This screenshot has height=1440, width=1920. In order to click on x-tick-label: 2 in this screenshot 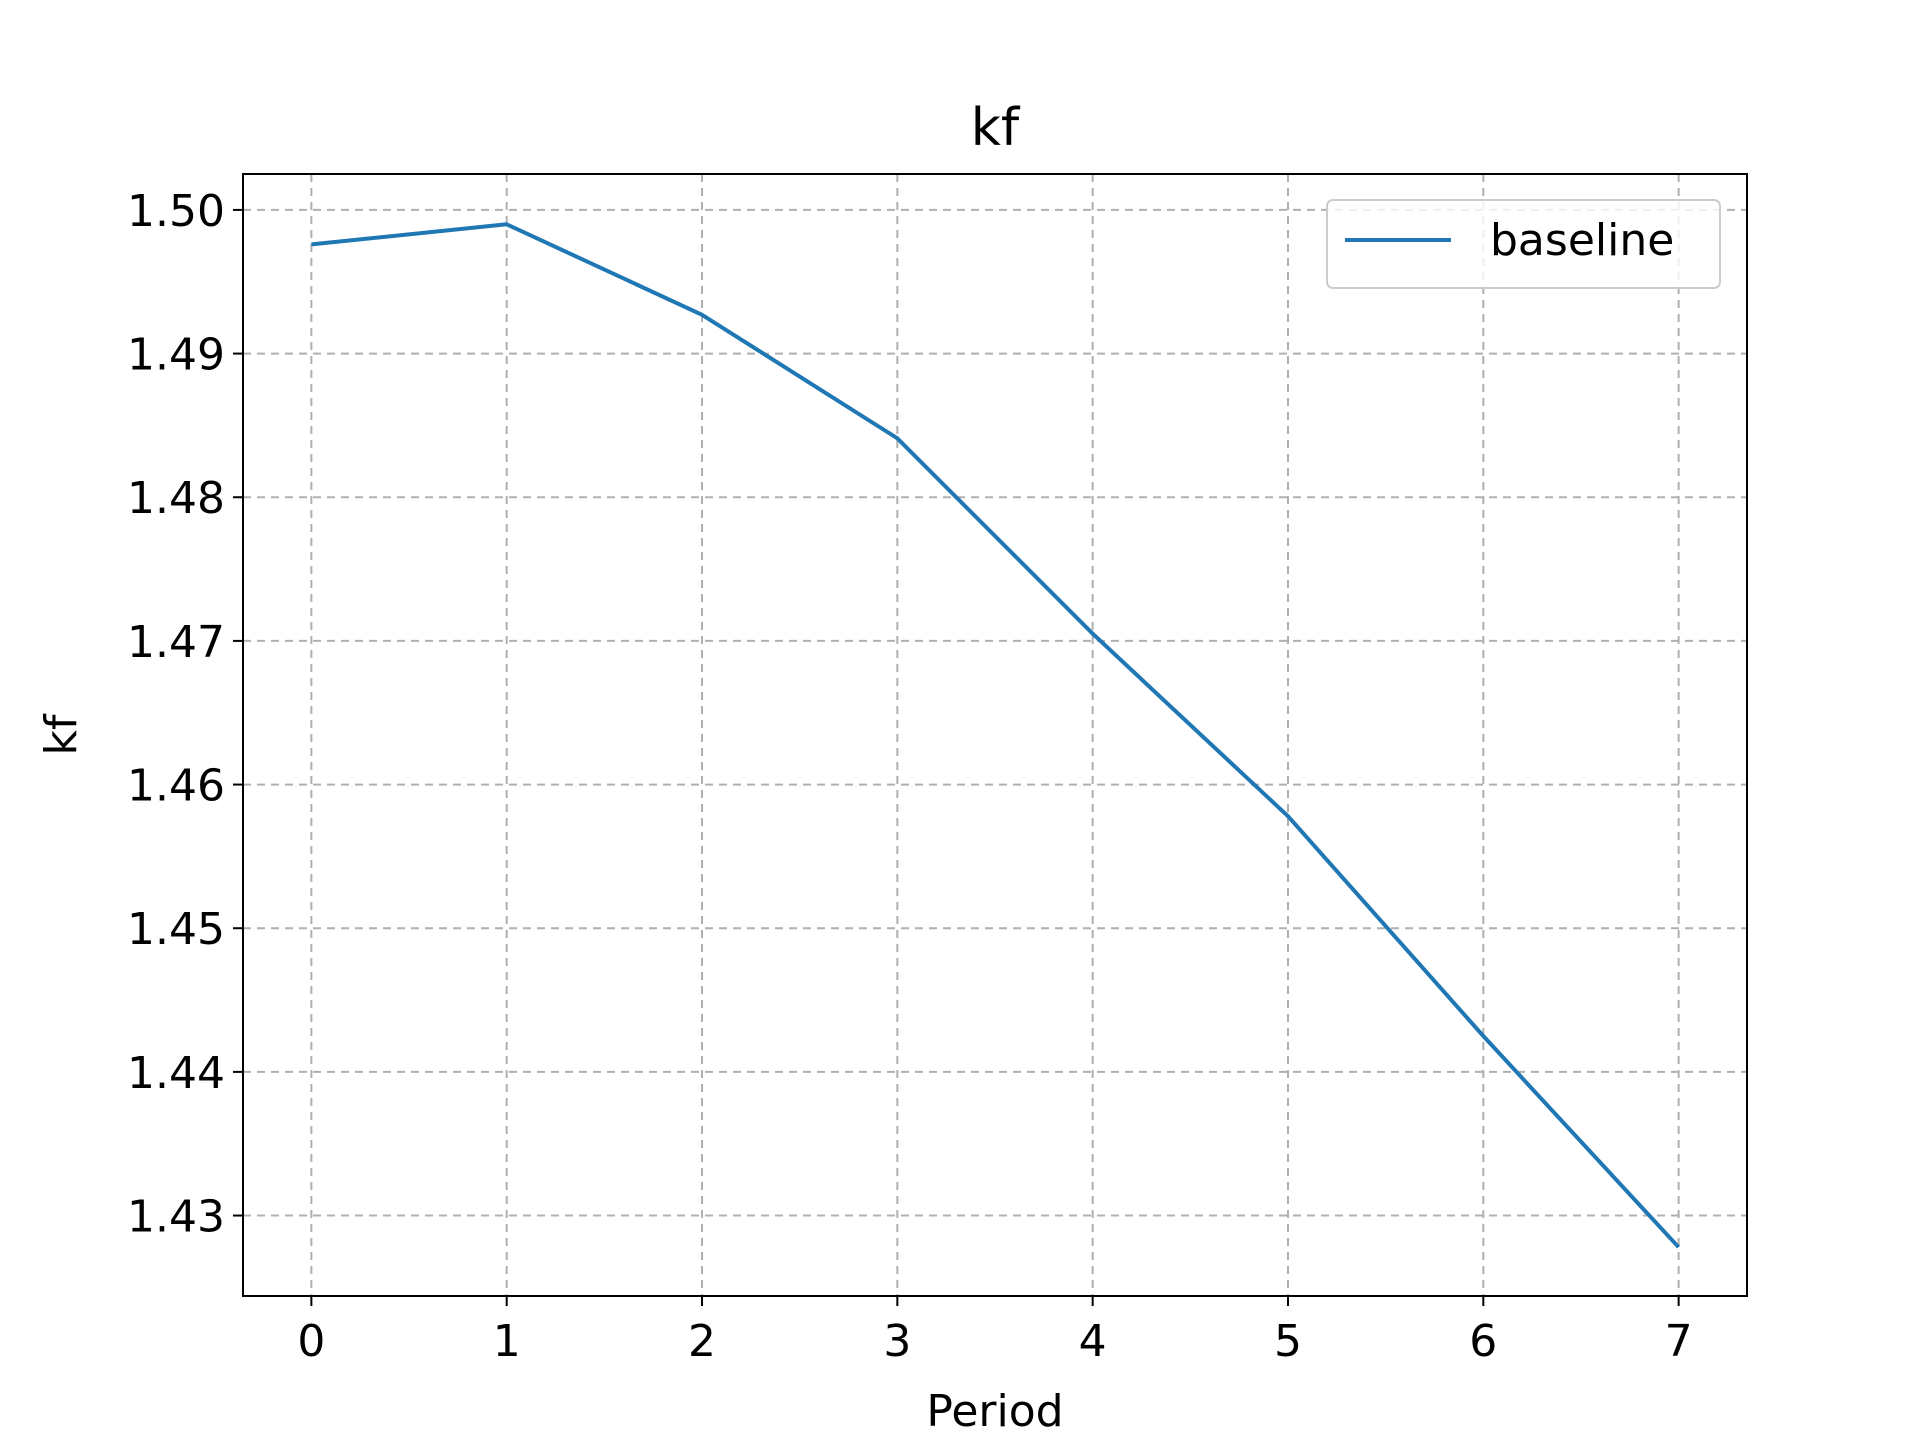, I will do `click(702, 1341)`.